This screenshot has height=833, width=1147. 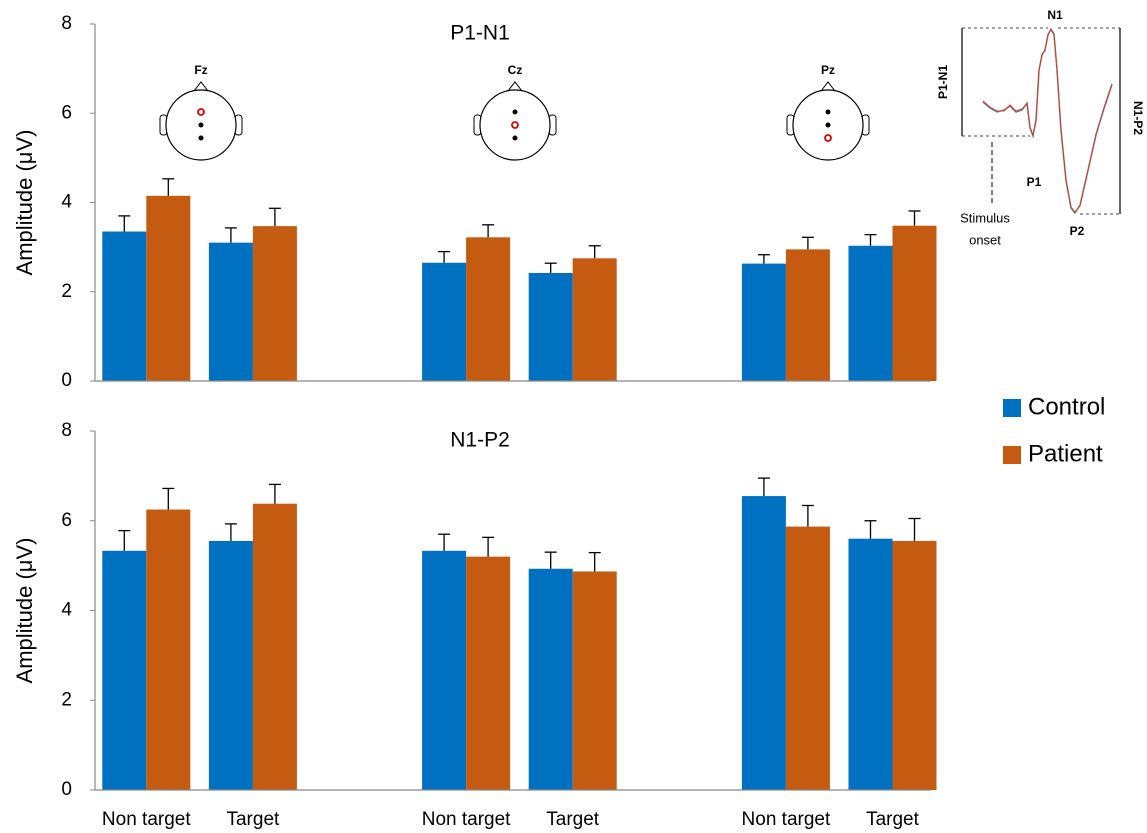 I want to click on legend-label: Patient, so click(x=1065, y=453).